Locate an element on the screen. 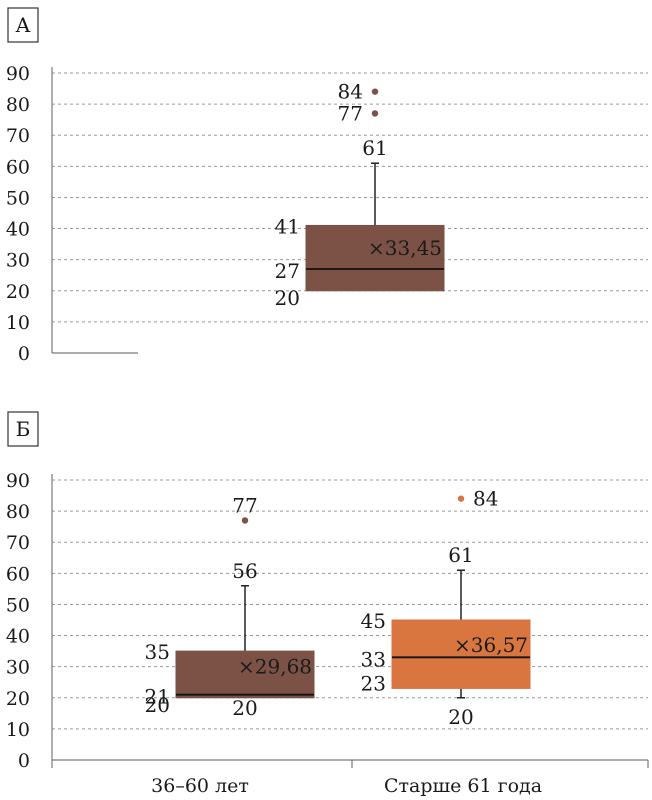 This screenshot has width=652, height=800. mean-label: ×33,45 is located at coordinates (405, 248).